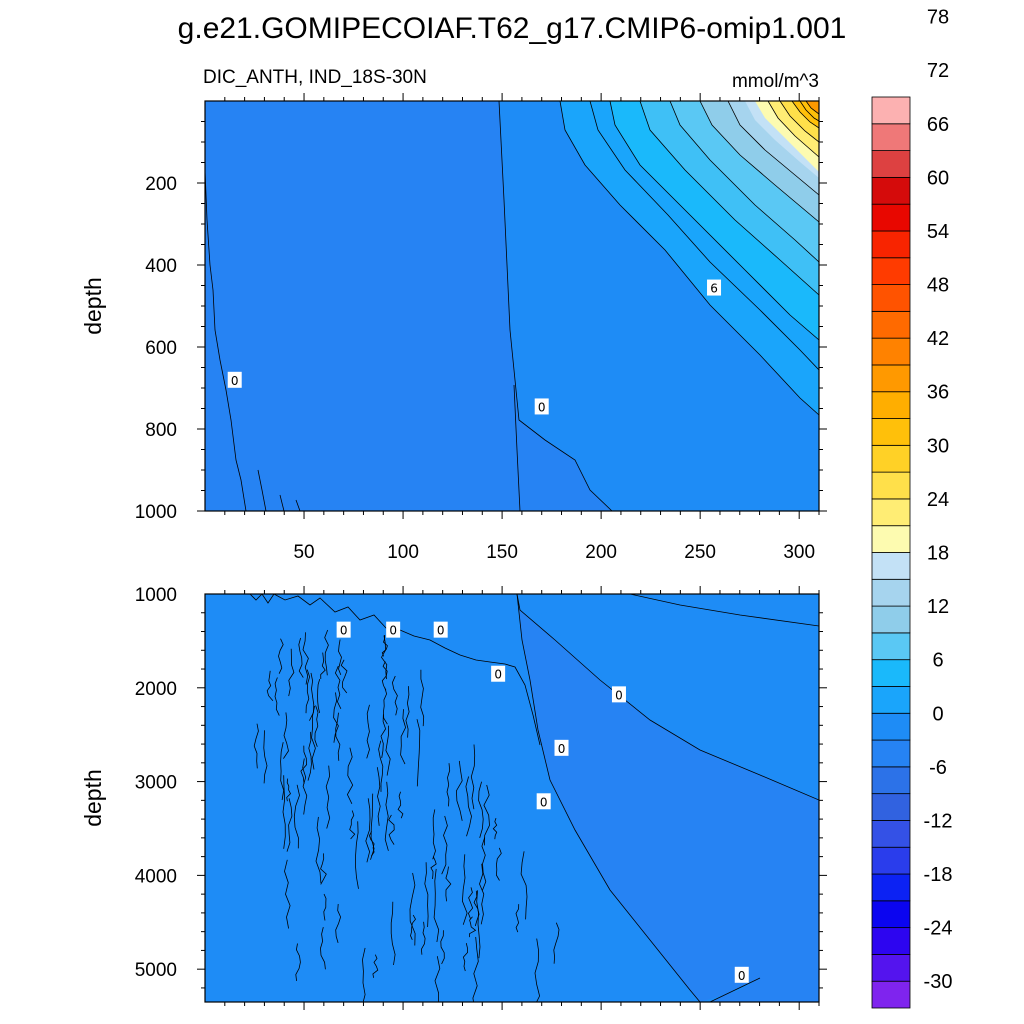 Image resolution: width=1024 pixels, height=1024 pixels. Describe the element at coordinates (775, 81) in the screenshot. I see `units-label: mmol/m^3` at that location.